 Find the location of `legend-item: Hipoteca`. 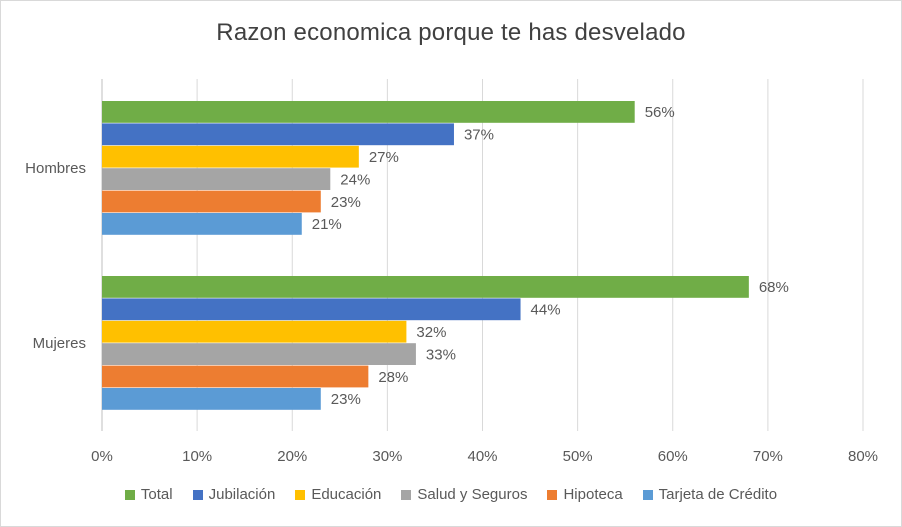

legend-item: Hipoteca is located at coordinates (585, 494).